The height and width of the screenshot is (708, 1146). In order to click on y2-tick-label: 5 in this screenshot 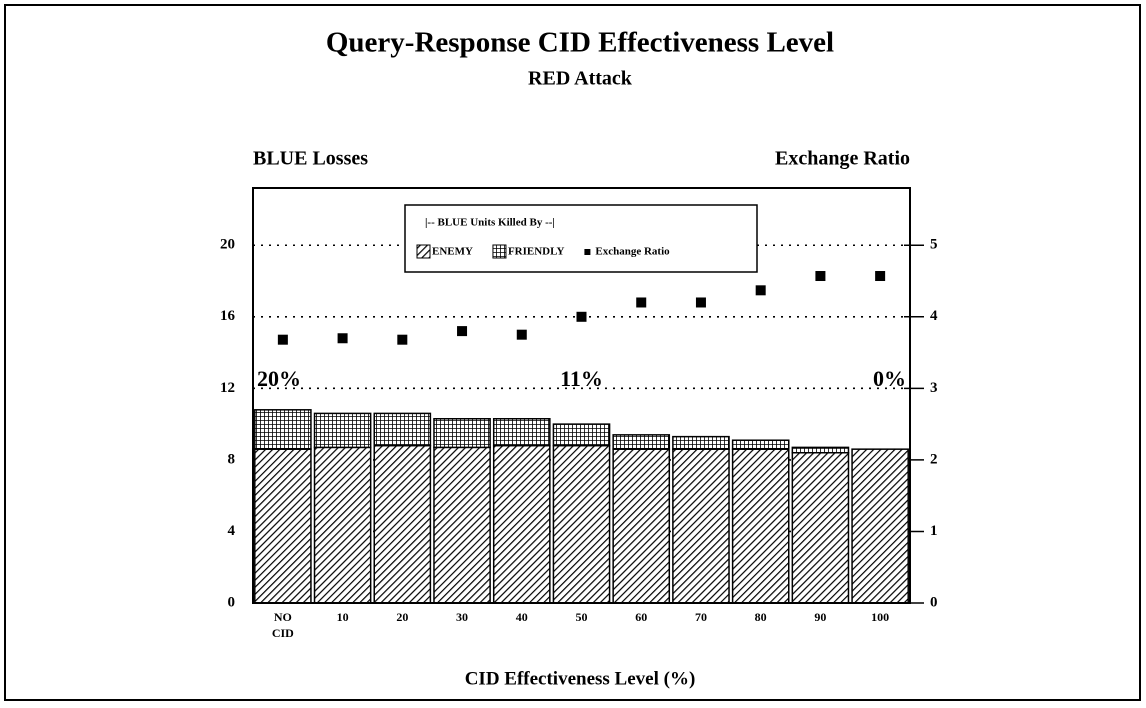, I will do `click(934, 245)`.